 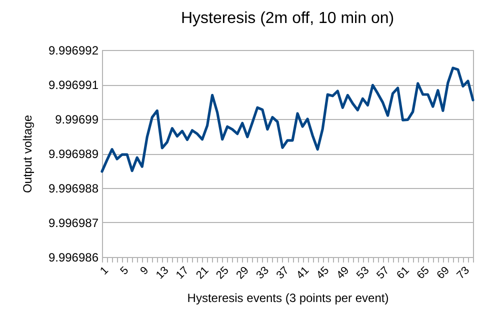 I want to click on x-tick-label: 21, so click(x=203, y=273).